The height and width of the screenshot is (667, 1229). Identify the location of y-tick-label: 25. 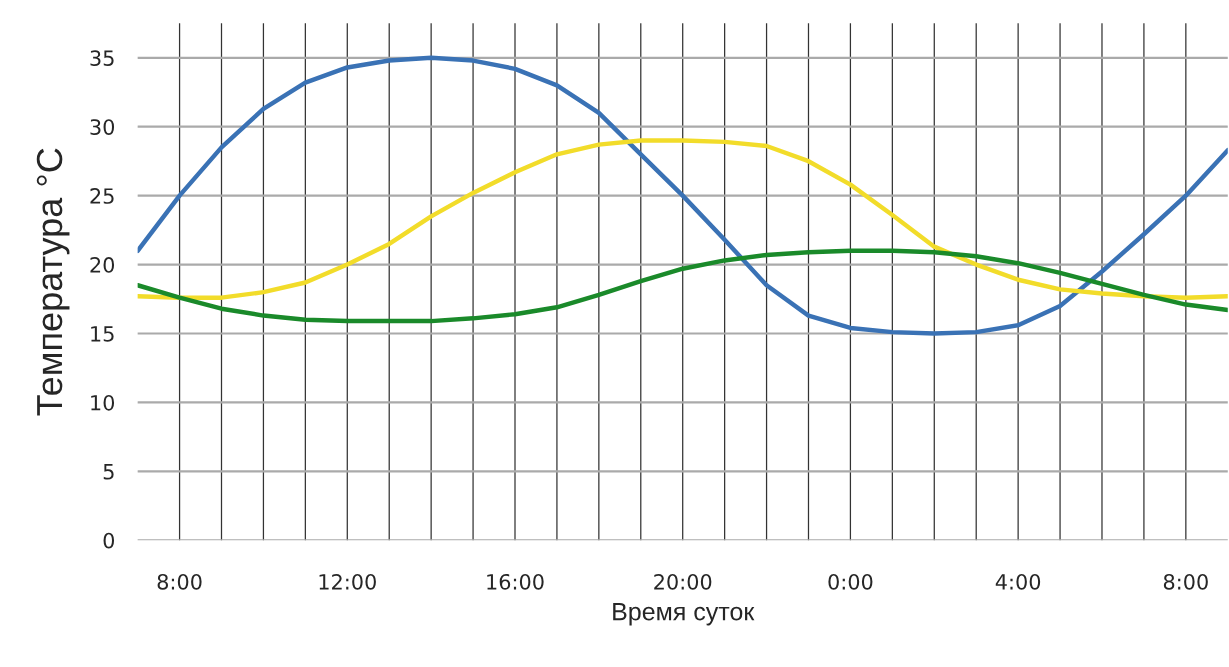
(102, 196).